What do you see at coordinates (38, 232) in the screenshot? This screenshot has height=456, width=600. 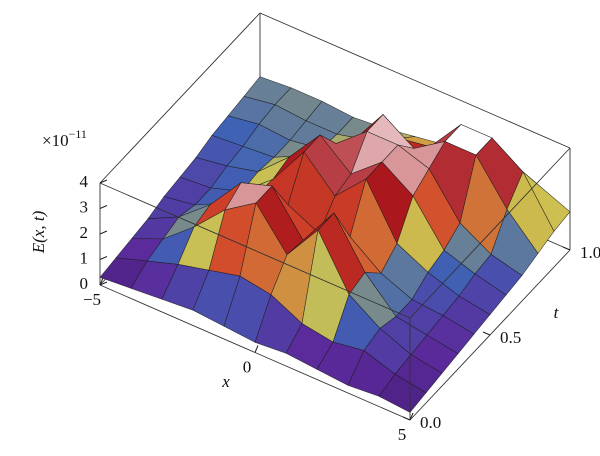 I see `z-axis-label: E(x, t)` at bounding box center [38, 232].